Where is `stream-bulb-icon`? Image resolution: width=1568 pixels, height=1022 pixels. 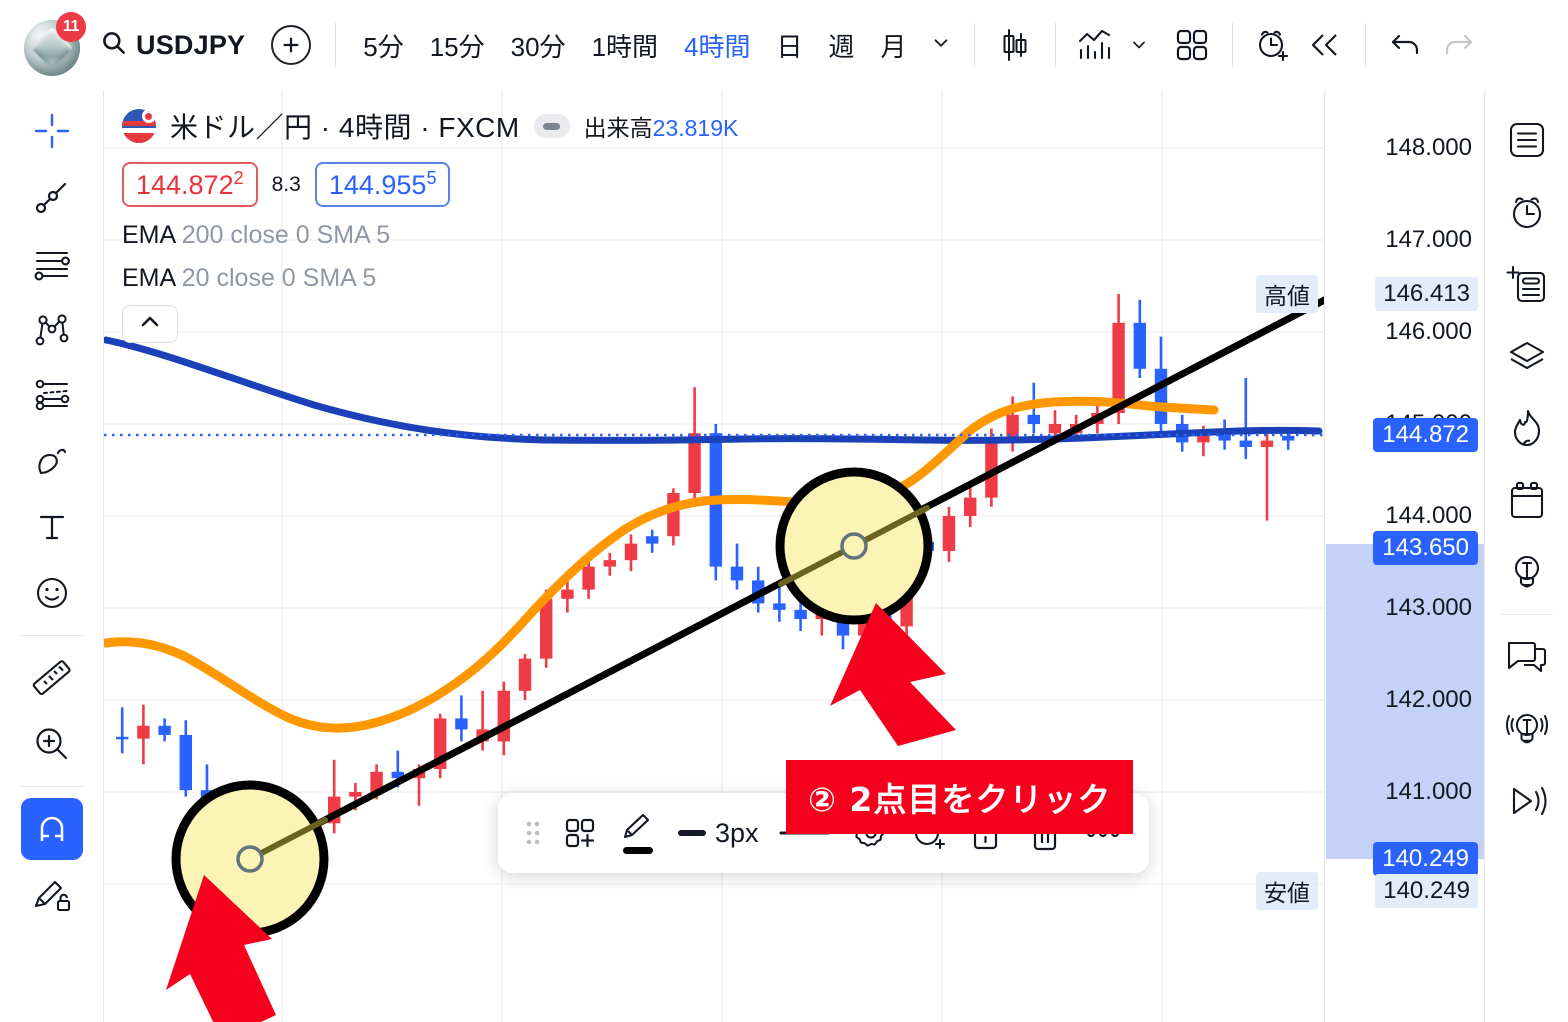
stream-bulb-icon is located at coordinates (1527, 729).